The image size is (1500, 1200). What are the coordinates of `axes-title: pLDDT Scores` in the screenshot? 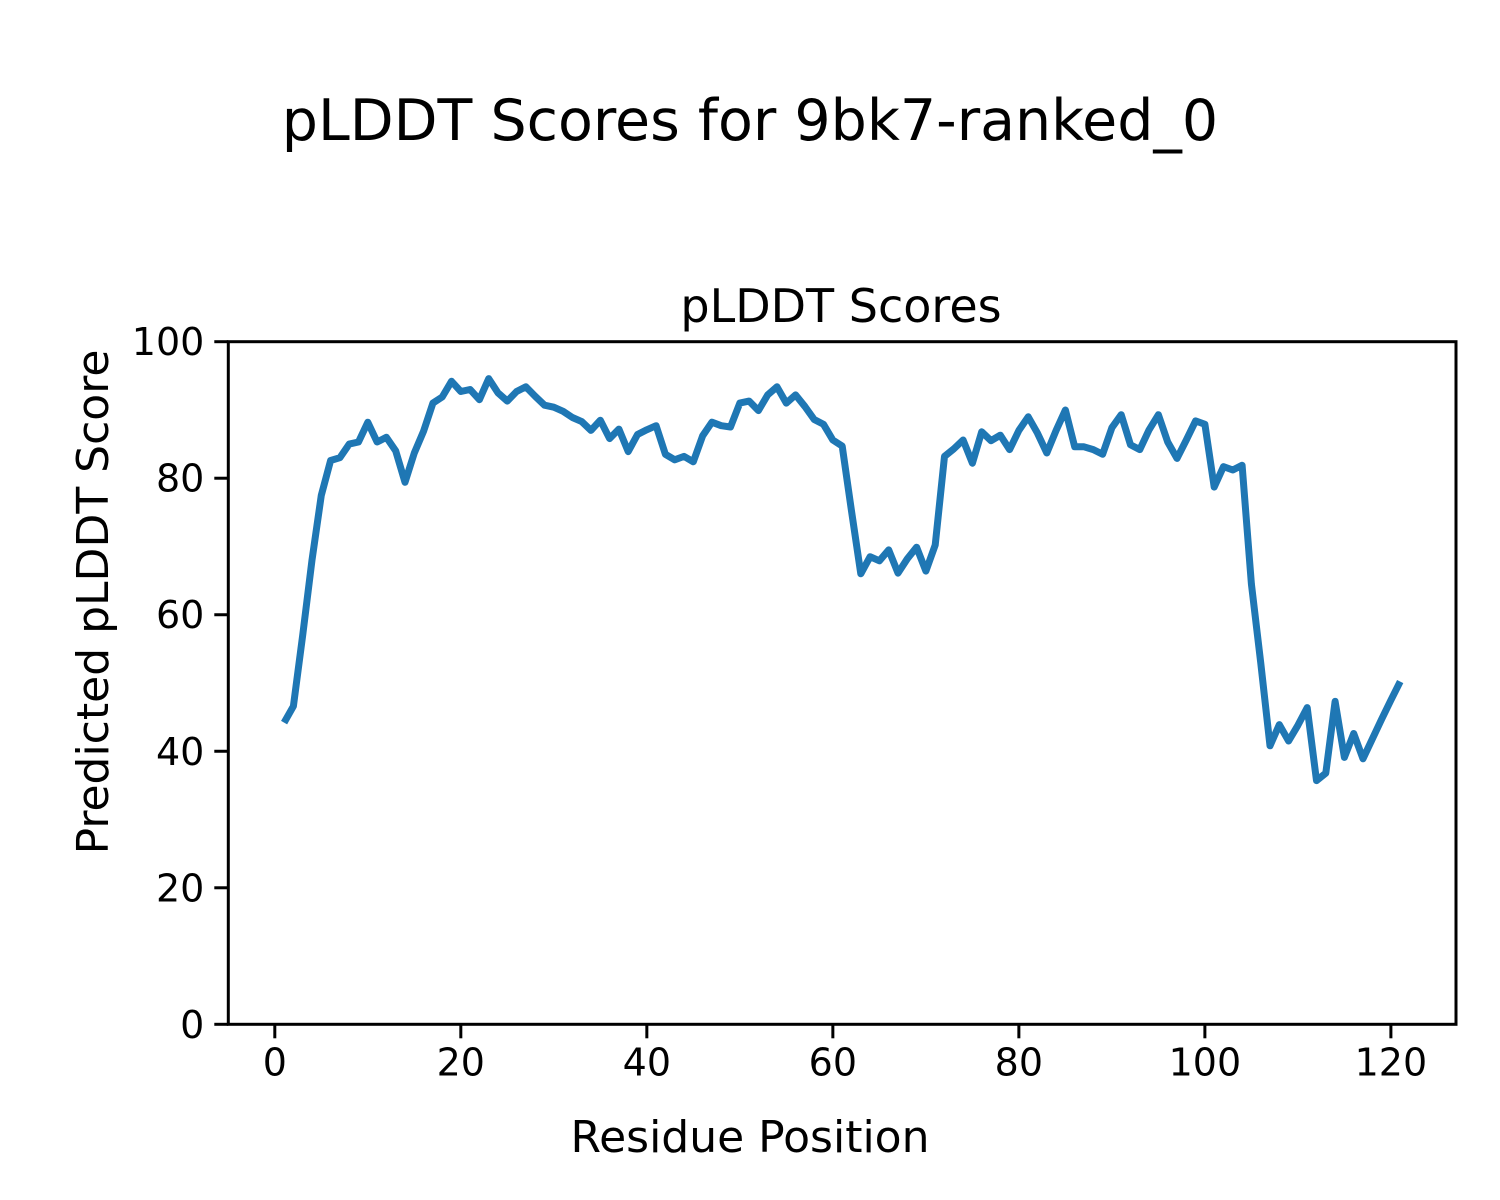 It's located at (840, 306).